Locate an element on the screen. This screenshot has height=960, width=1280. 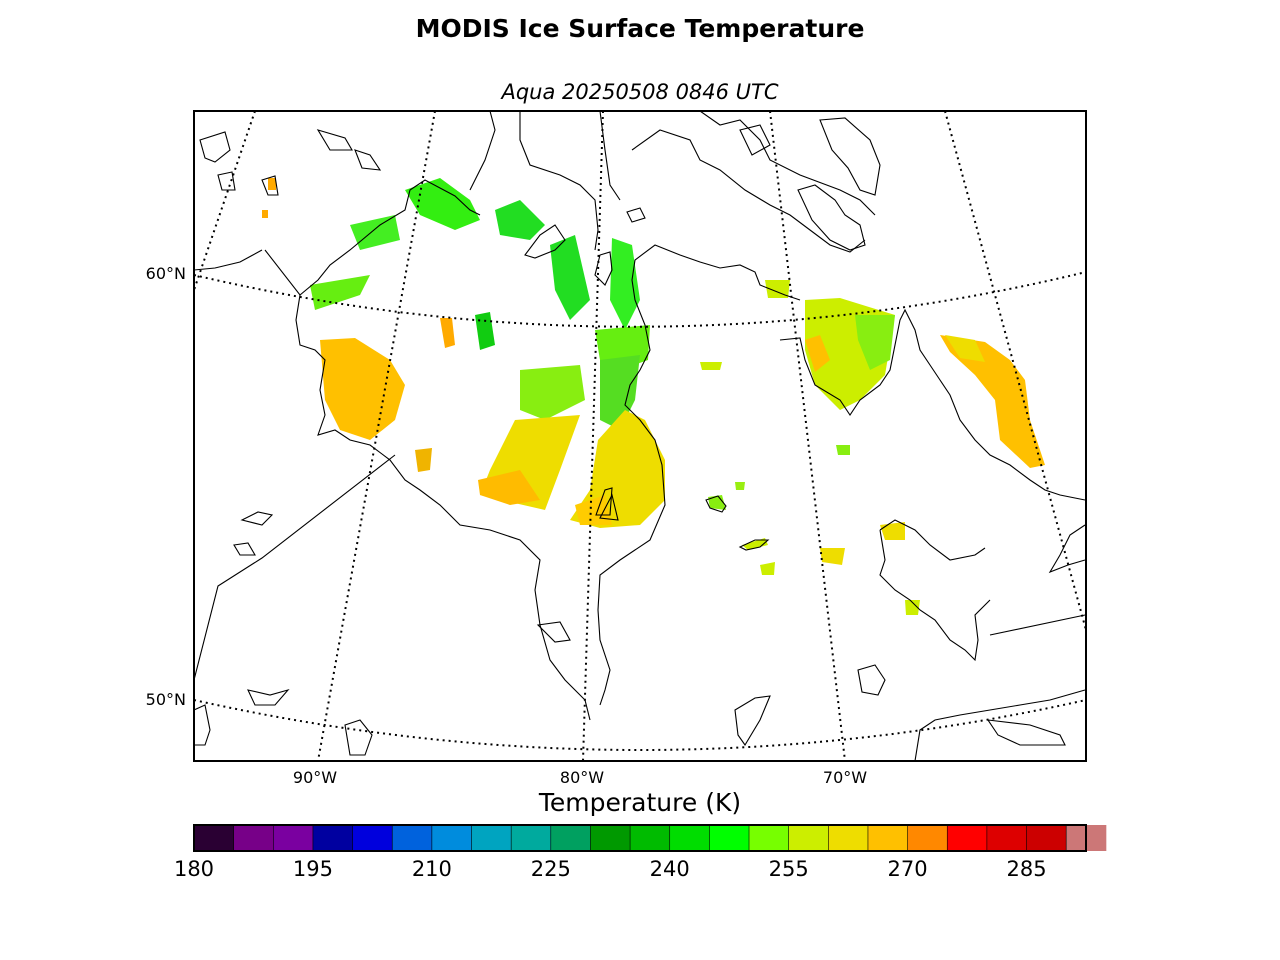
colorbar-title: Temperature (K) is located at coordinates (639, 802).